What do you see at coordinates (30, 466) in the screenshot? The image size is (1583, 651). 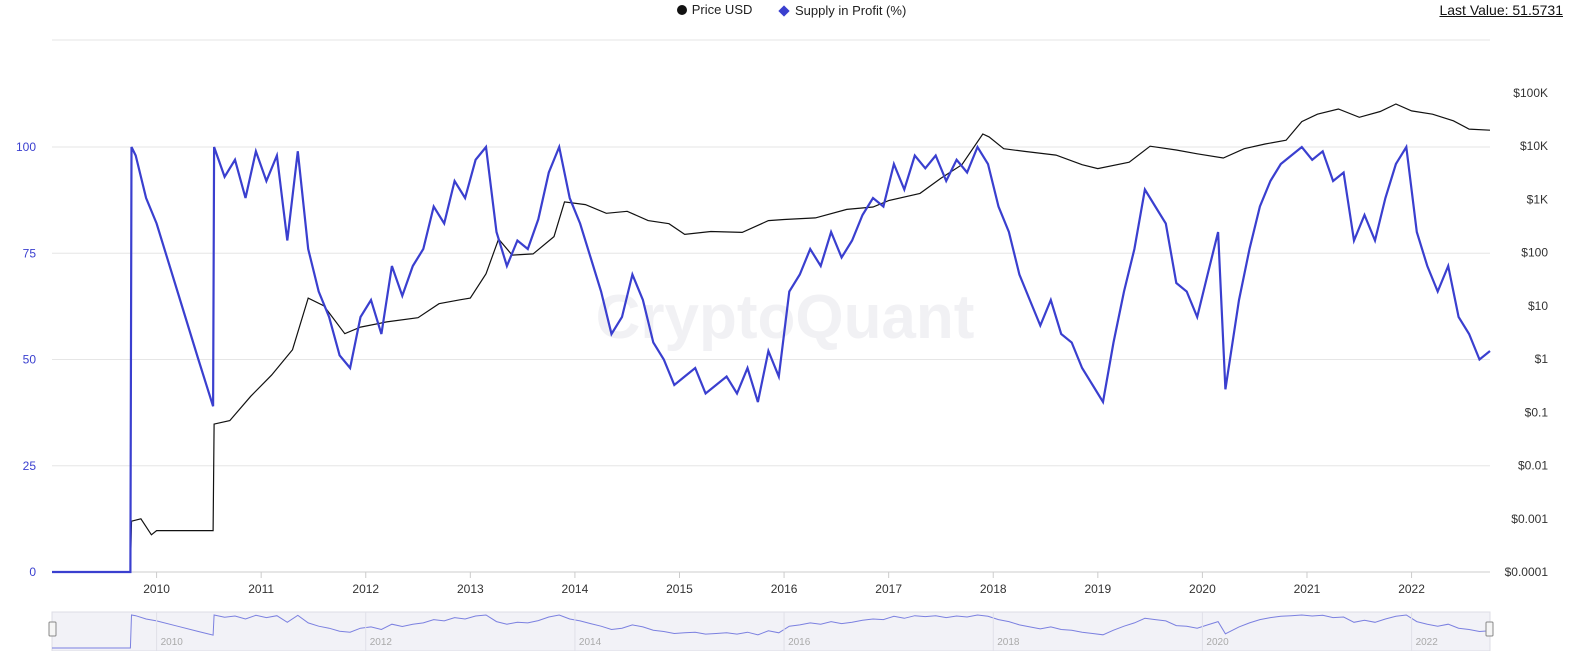 I see `left-axis-tick-label: 25` at bounding box center [30, 466].